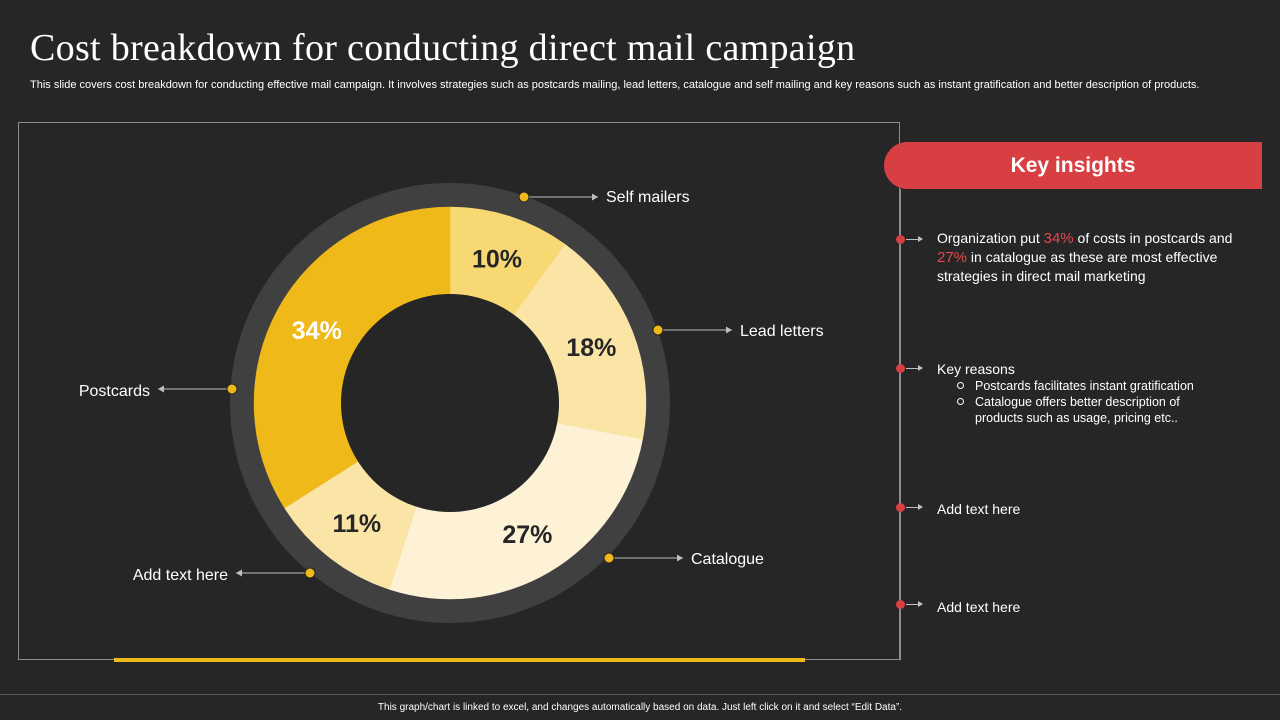 The width and height of the screenshot is (1280, 720). Describe the element at coordinates (782, 331) in the screenshot. I see `category-label: Lead letters` at that location.